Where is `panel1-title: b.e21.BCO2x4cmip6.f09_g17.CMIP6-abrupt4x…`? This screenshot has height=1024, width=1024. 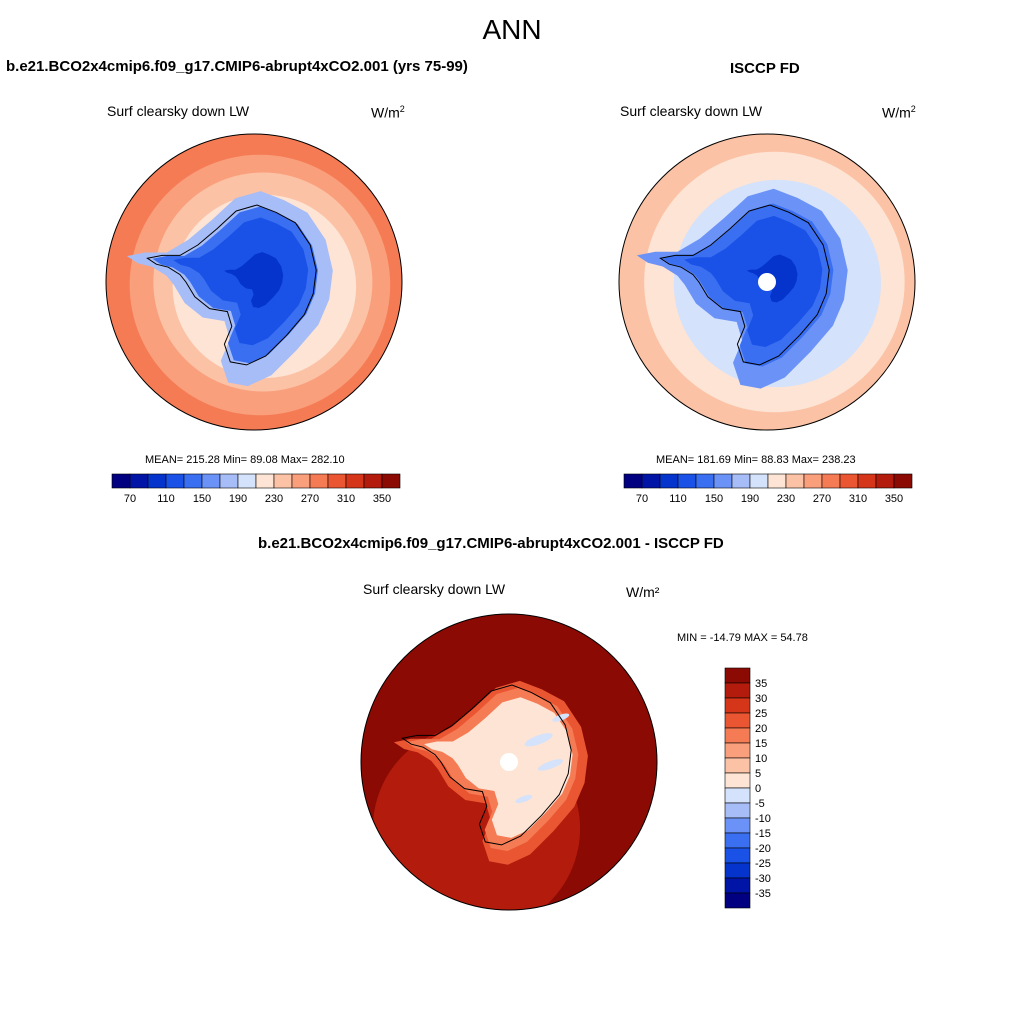 panel1-title: b.e21.BCO2x4cmip6.f09_g17.CMIP6-abrupt4x… is located at coordinates (237, 66).